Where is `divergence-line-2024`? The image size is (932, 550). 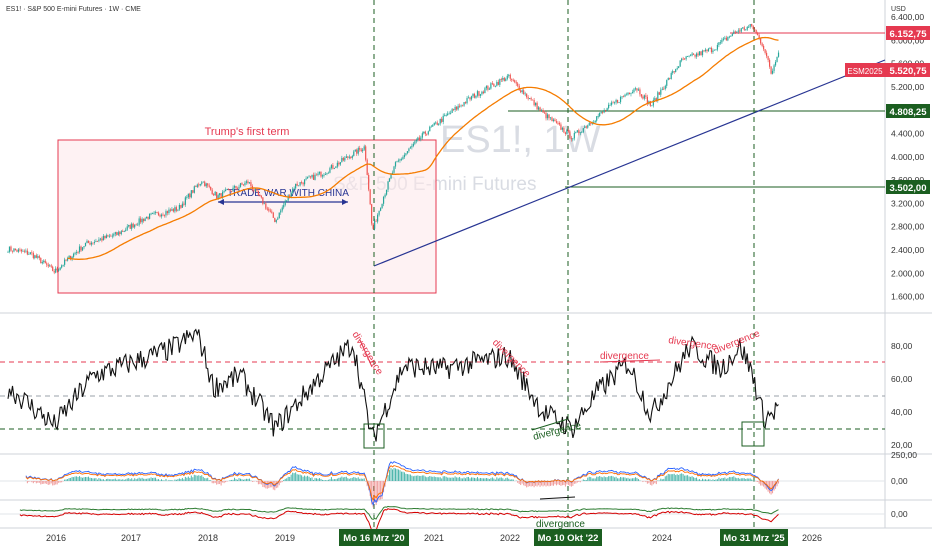 divergence-line-2024 is located at coordinates (630, 361).